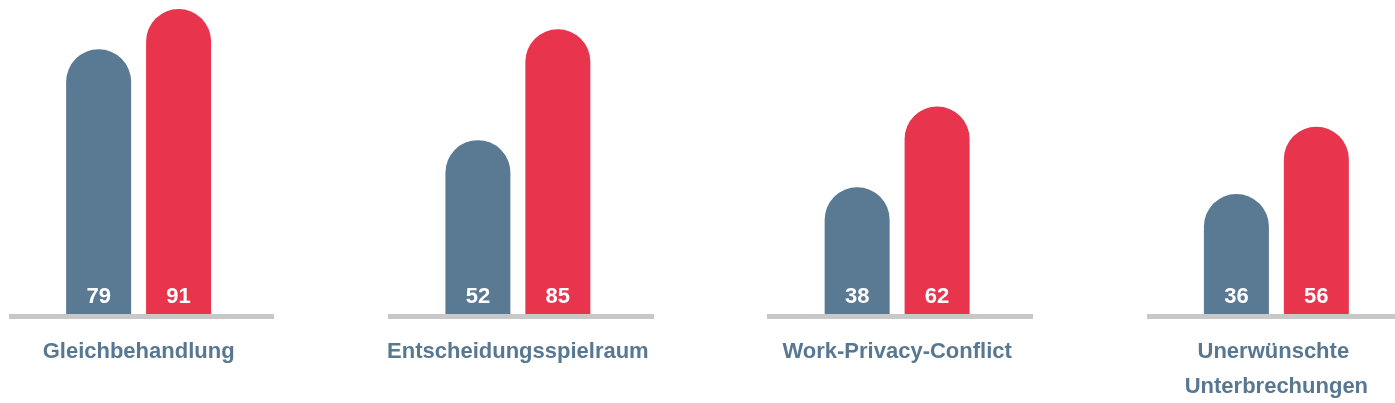 The image size is (1395, 403). Describe the element at coordinates (178, 295) in the screenshot. I see `data-label: 91` at that location.